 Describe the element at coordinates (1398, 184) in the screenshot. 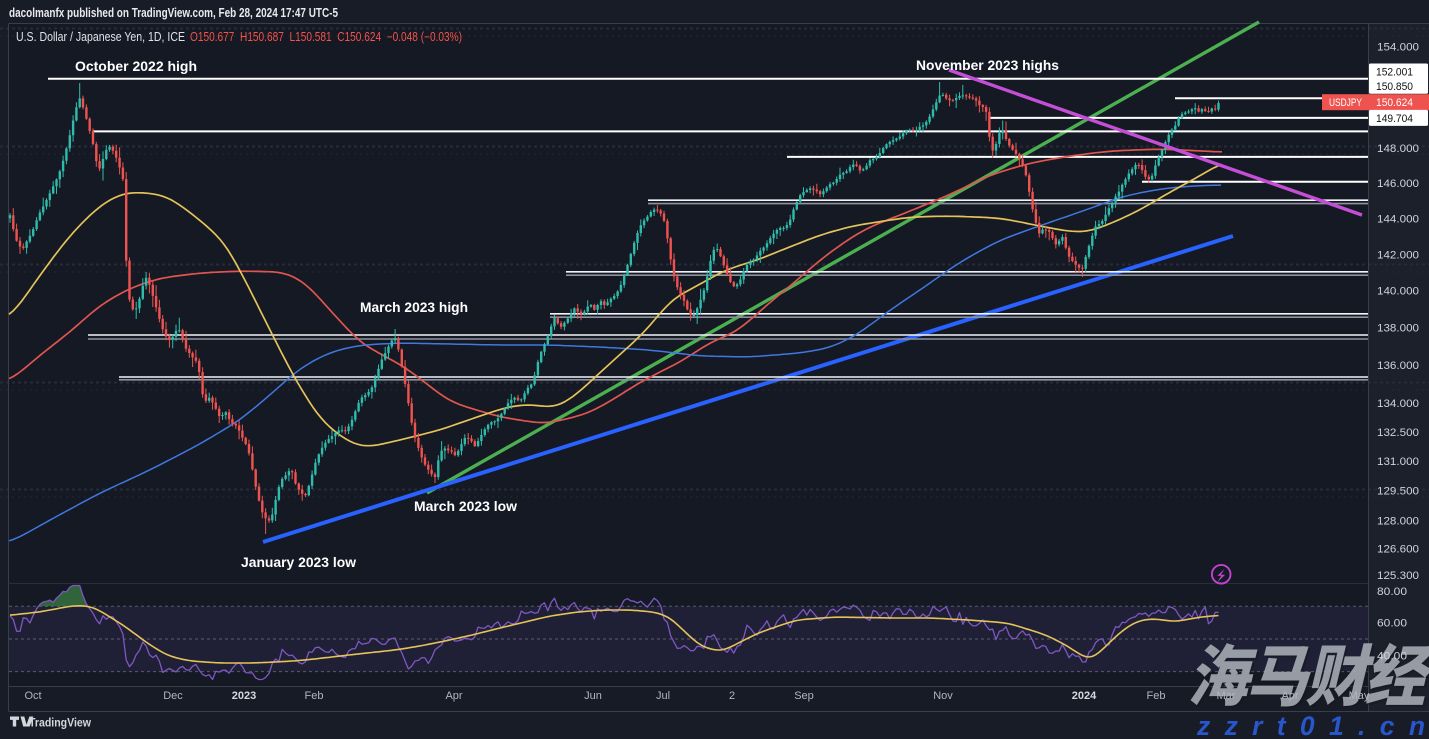

I see `svg-text: 146.000` at that location.